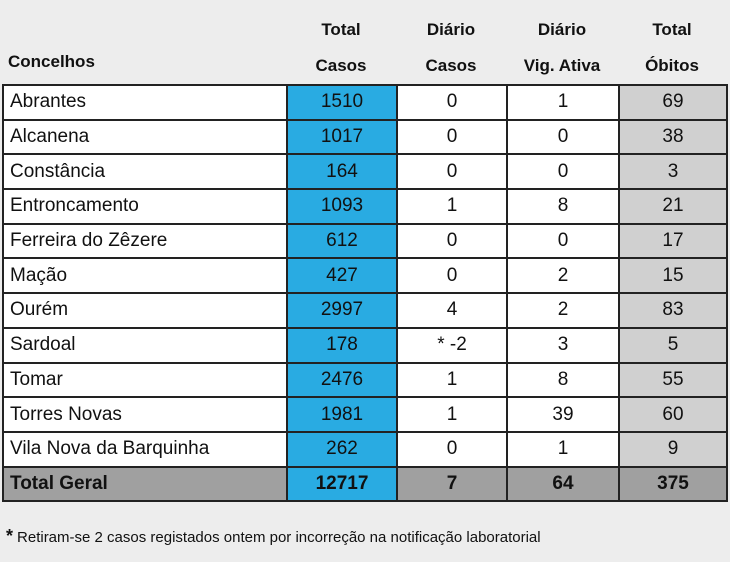 The image size is (730, 562). I want to click on cell-concelho: Mação, so click(145, 276).